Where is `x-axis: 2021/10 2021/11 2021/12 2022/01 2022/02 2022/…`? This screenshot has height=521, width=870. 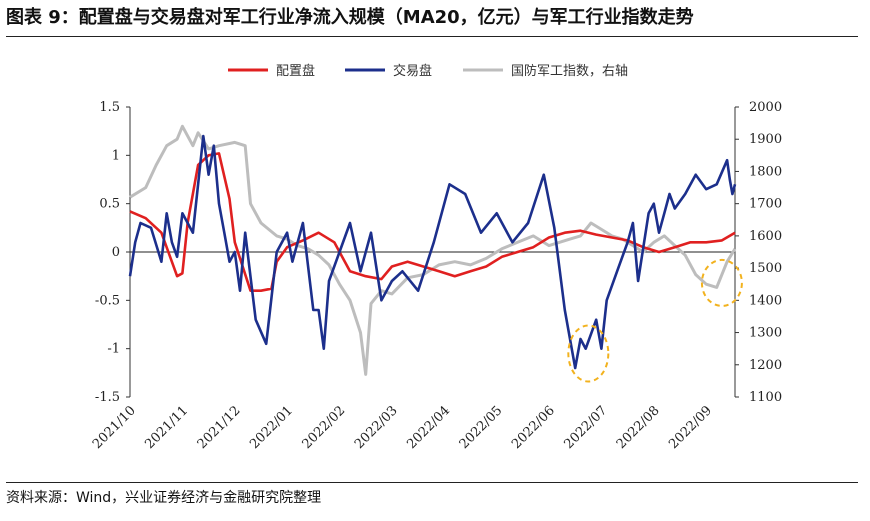 x-axis: 2021/10 2021/11 2021/12 2022/01 2022/02 2022/… is located at coordinates (402, 427).